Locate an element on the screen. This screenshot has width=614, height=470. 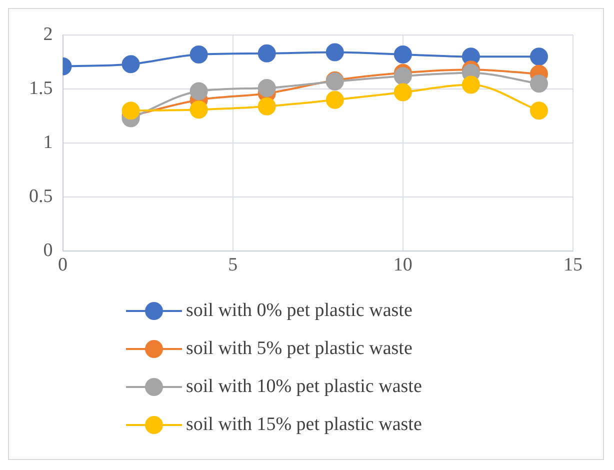
legend-label: soil with 5% pet plastic waste is located at coordinates (299, 349).